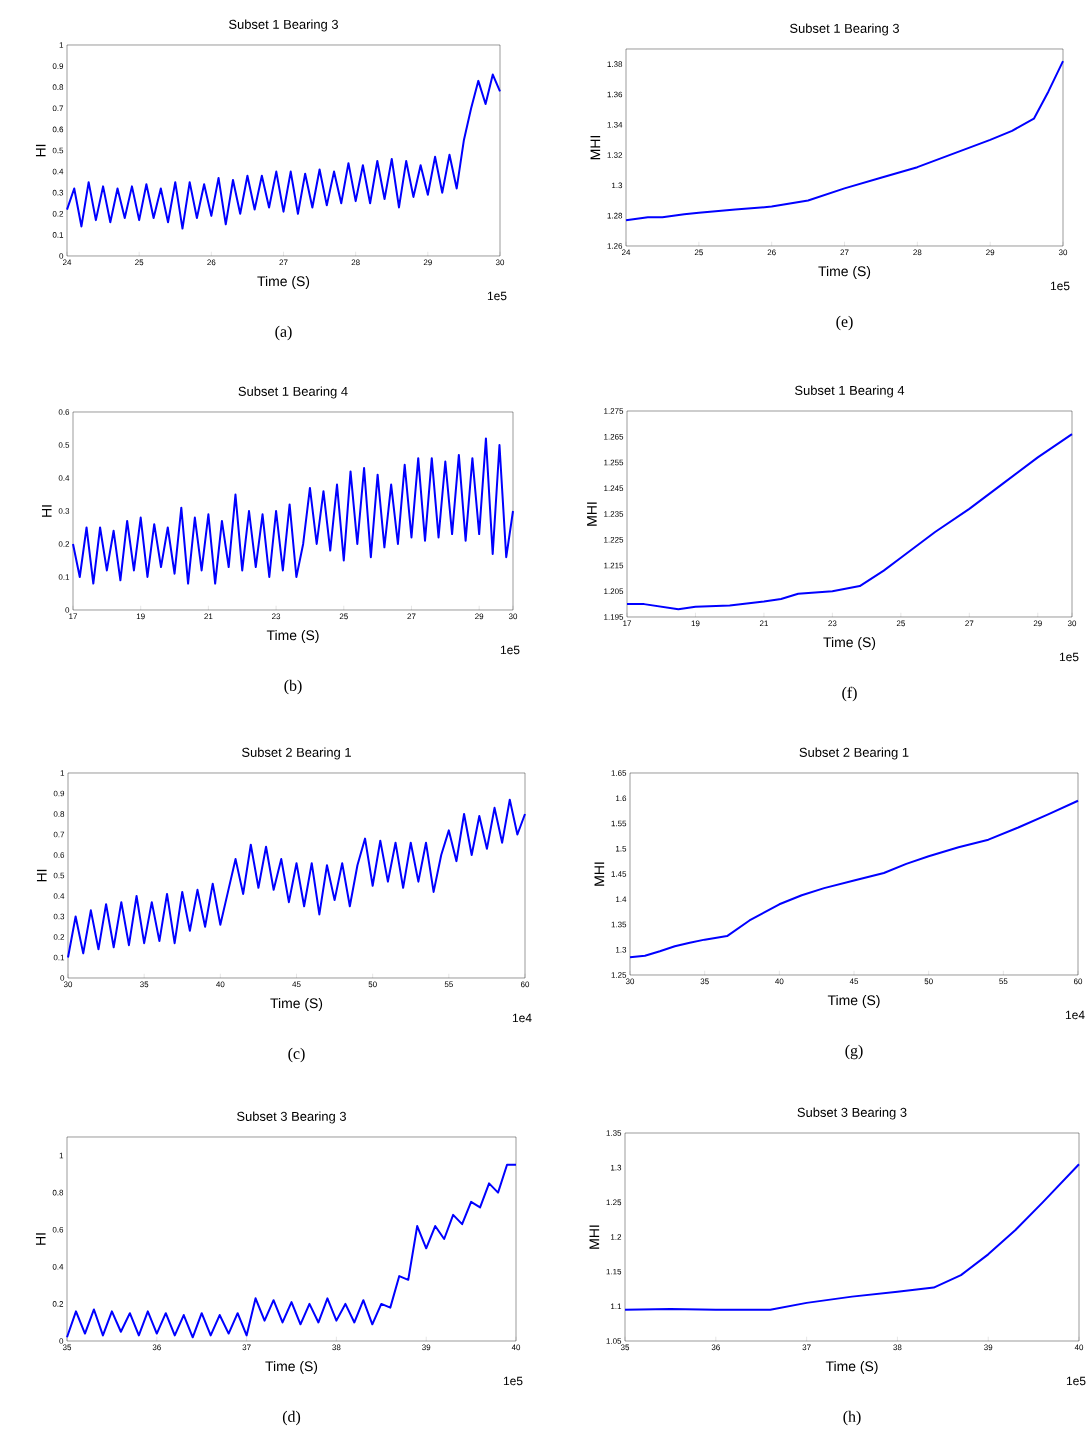  Describe the element at coordinates (844, 323) in the screenshot. I see `text: (e)` at that location.